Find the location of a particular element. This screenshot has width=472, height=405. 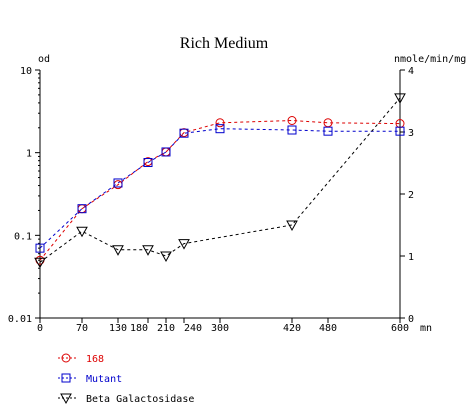

left-axis-label: od is located at coordinates (44, 59).